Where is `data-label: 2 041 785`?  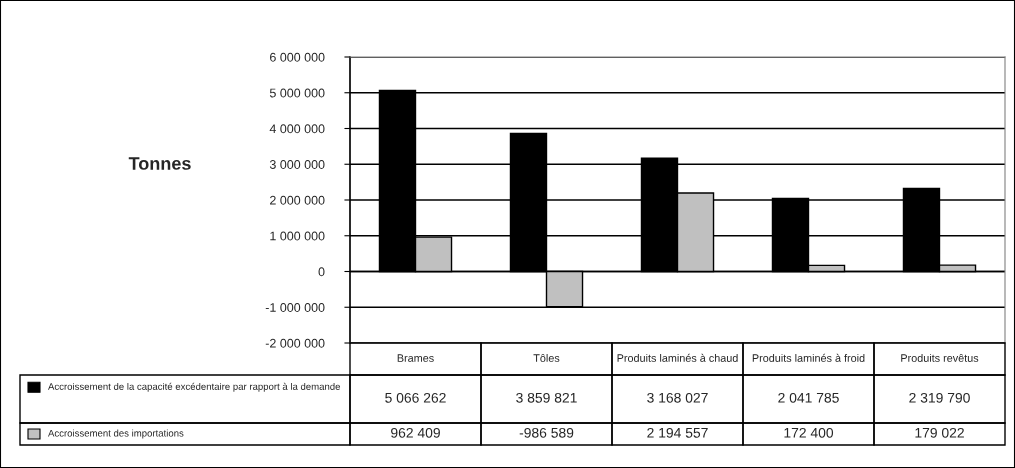 data-label: 2 041 785 is located at coordinates (808, 397).